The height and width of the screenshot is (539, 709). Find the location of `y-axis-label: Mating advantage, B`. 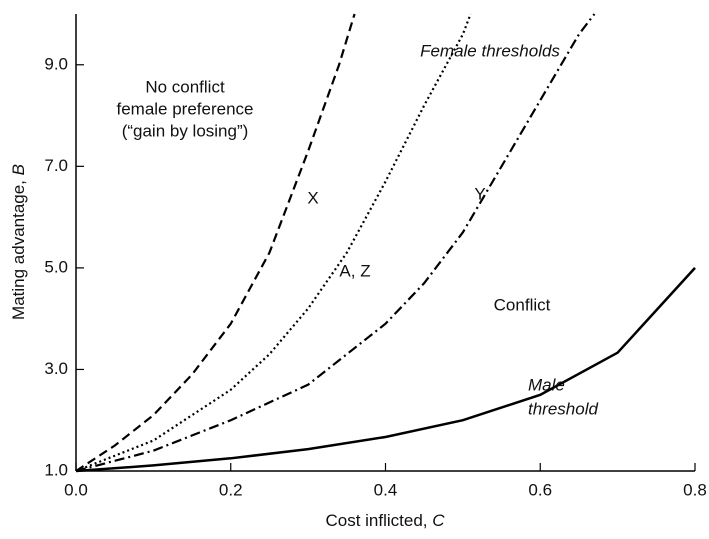

y-axis-label: Mating advantage, B is located at coordinates (18, 242).